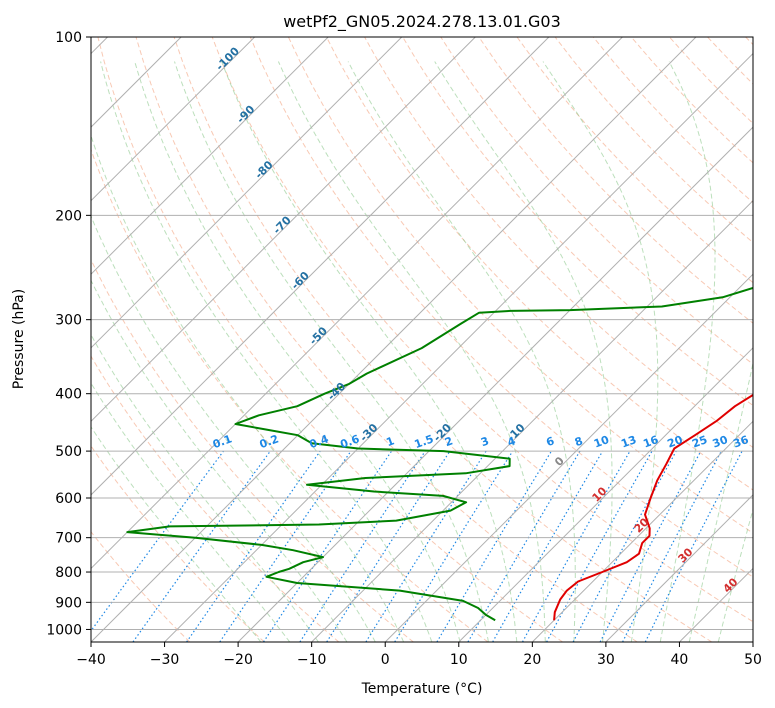 The width and height of the screenshot is (775, 708). Describe the element at coordinates (385, 660) in the screenshot. I see `x-tick-label: 0` at that location.